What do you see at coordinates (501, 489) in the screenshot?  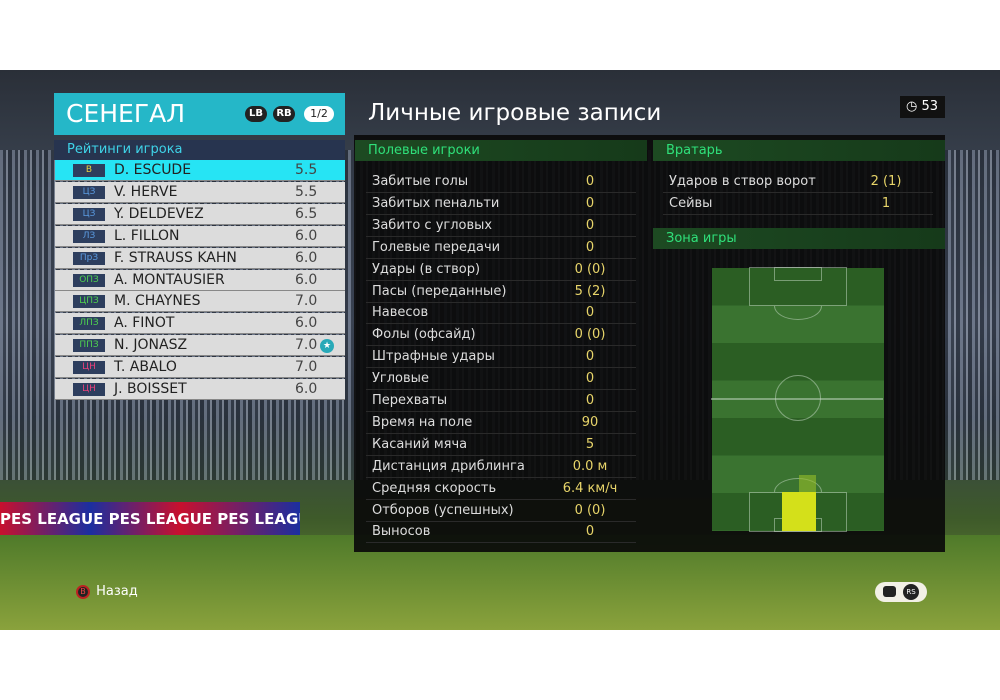 I see `stat-row: Средняя скорость 6.4 км/ч` at bounding box center [501, 489].